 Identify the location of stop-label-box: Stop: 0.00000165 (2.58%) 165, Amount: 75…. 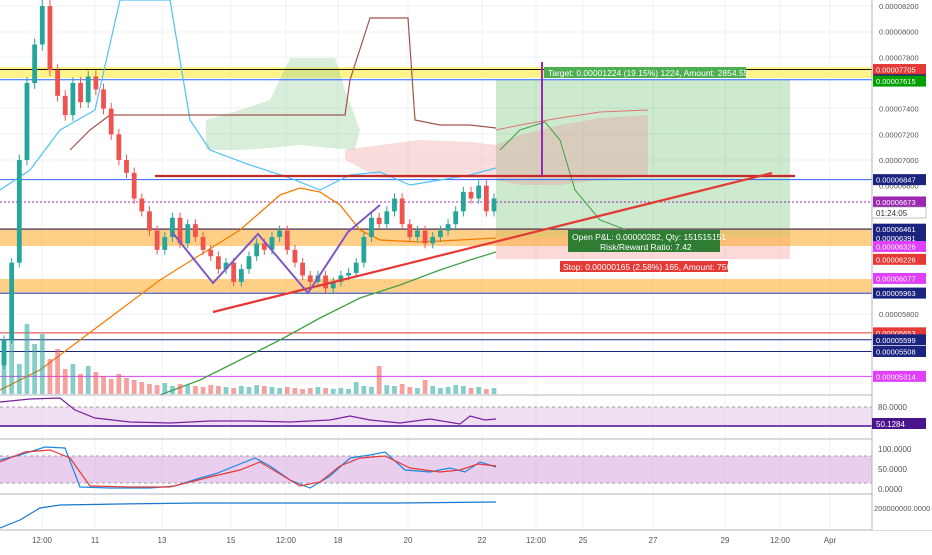
(646, 266).